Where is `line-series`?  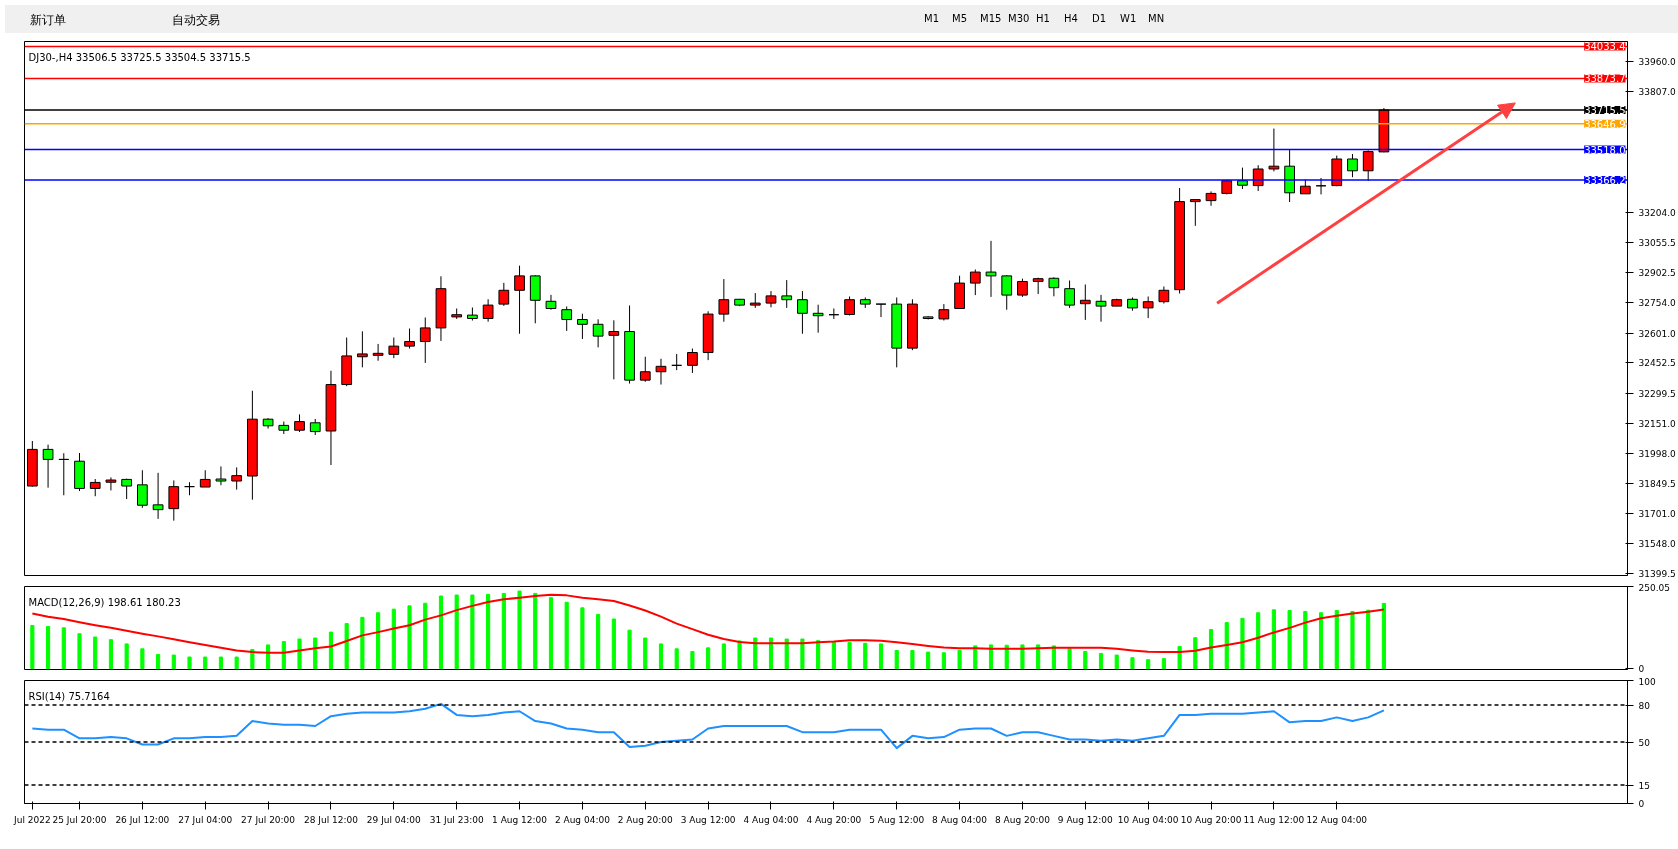 line-series is located at coordinates (708, 623).